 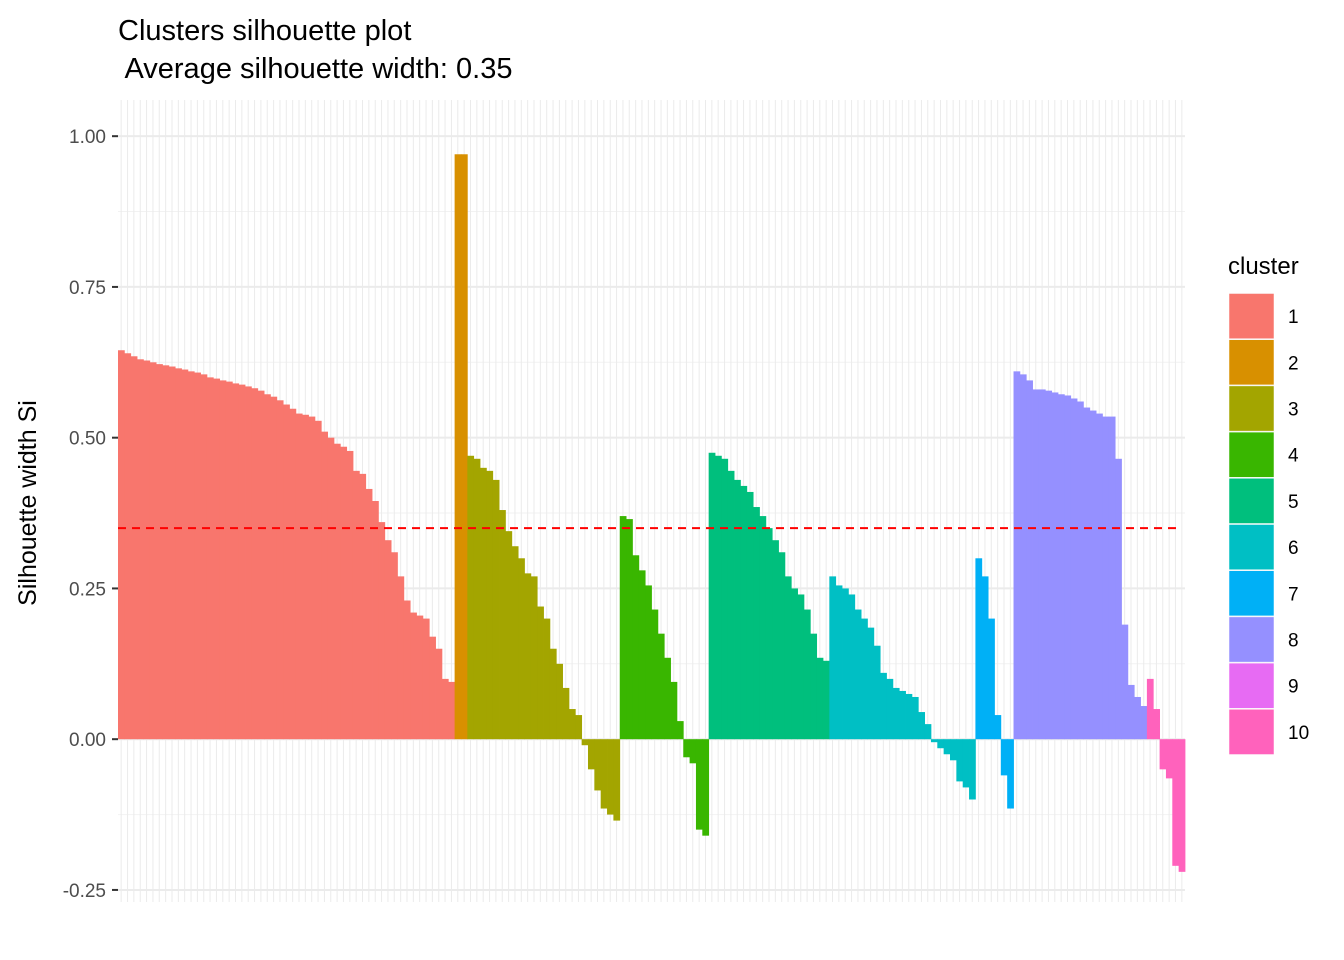 I want to click on legend-label-7: 7, so click(x=1293, y=594).